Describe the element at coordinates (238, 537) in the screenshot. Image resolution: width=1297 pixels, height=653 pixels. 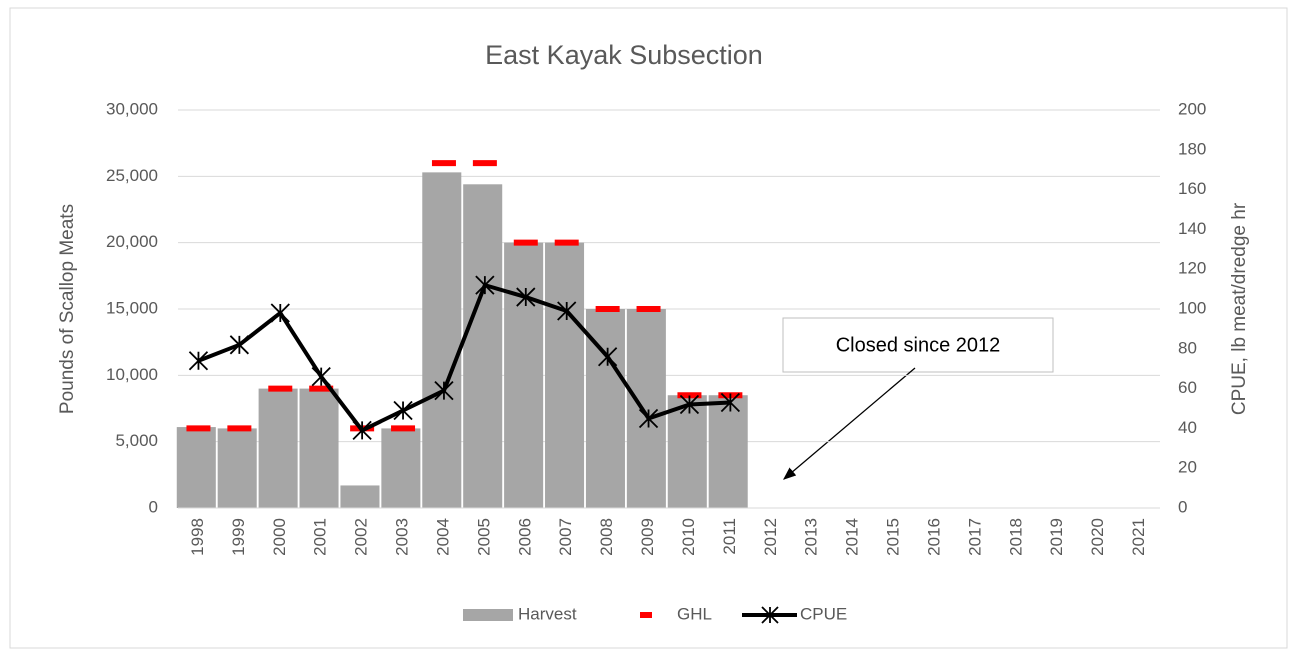
I see `x-tick-label: 1999` at that location.